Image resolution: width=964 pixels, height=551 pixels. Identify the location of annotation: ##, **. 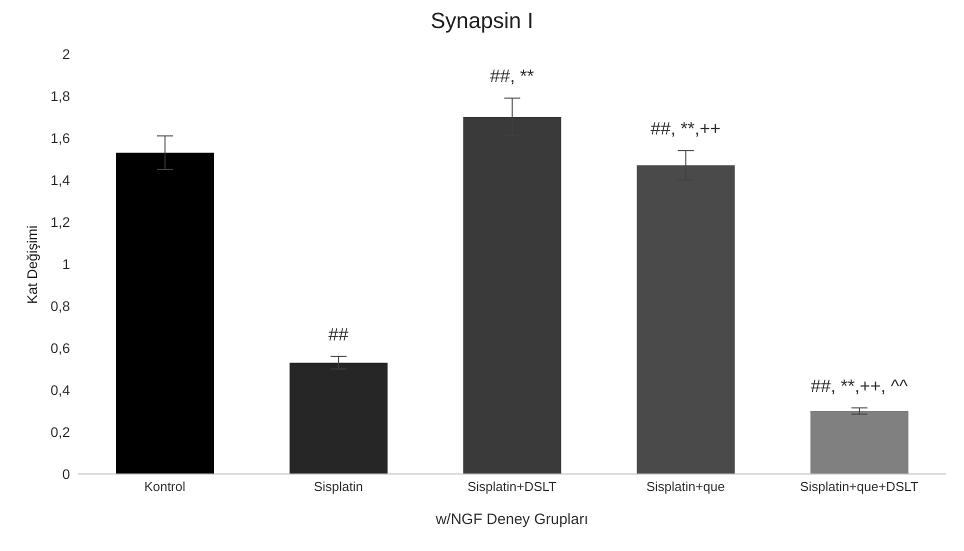
(512, 76).